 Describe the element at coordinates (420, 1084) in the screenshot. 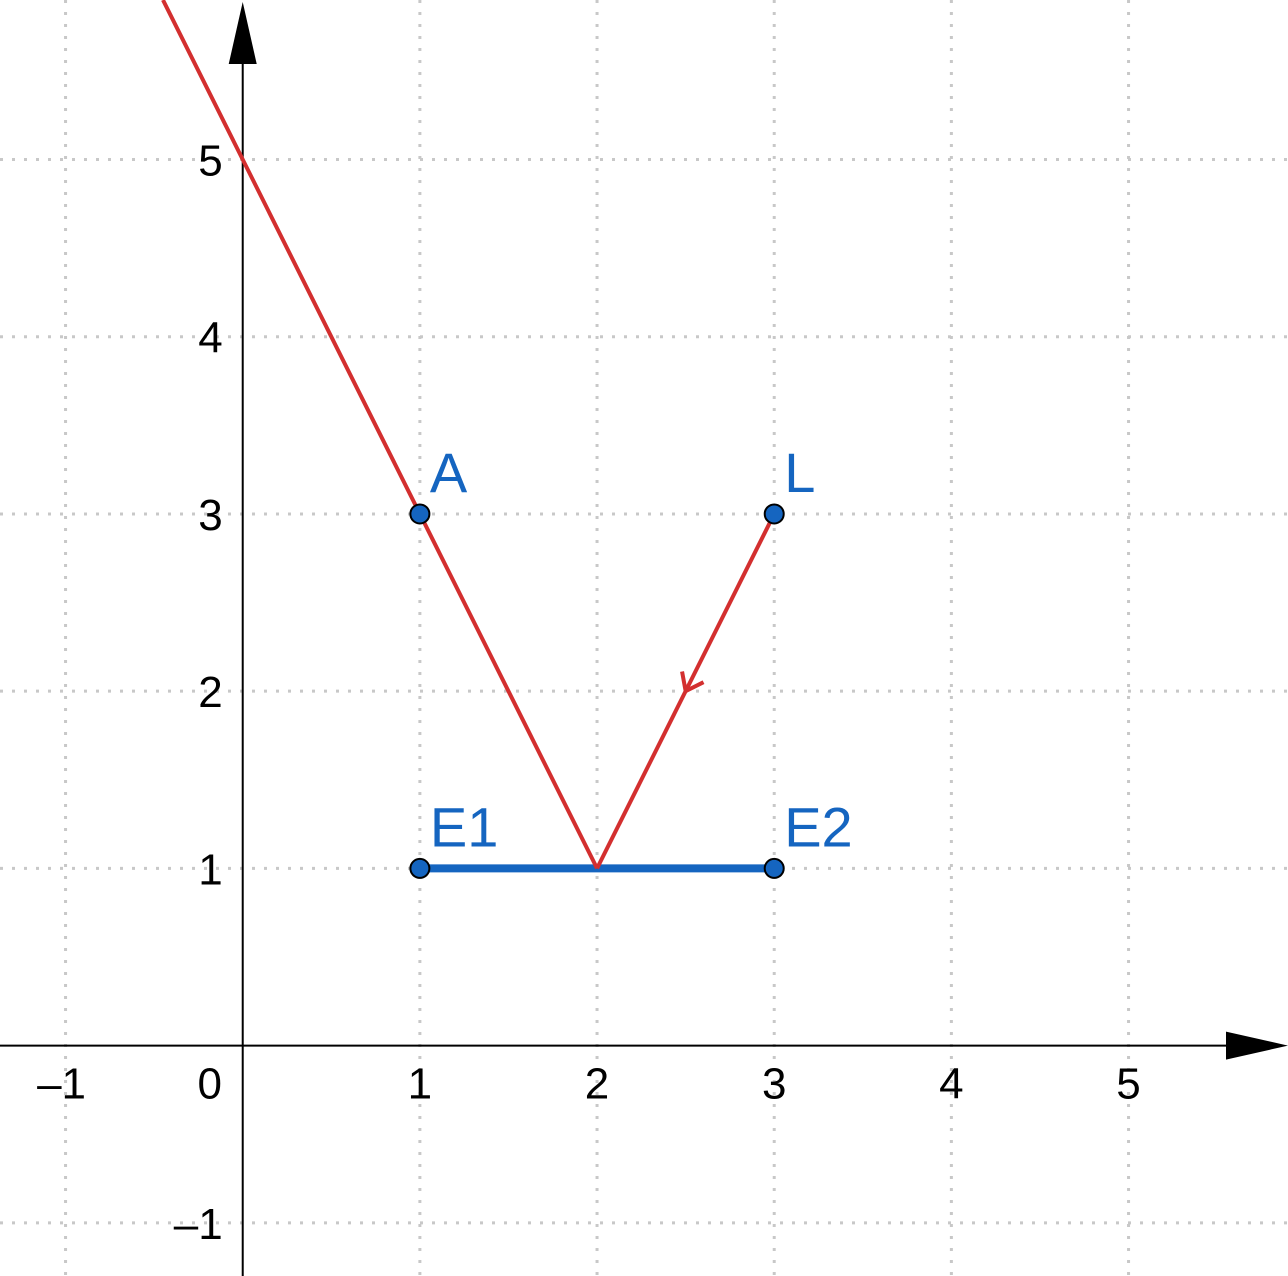

I see `x-tick-label: 1` at that location.